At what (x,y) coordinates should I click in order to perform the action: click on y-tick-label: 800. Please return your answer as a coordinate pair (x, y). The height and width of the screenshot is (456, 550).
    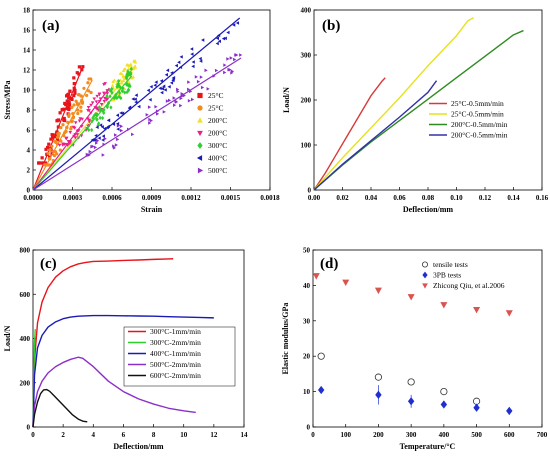
    Looking at the image, I should click on (25, 251).